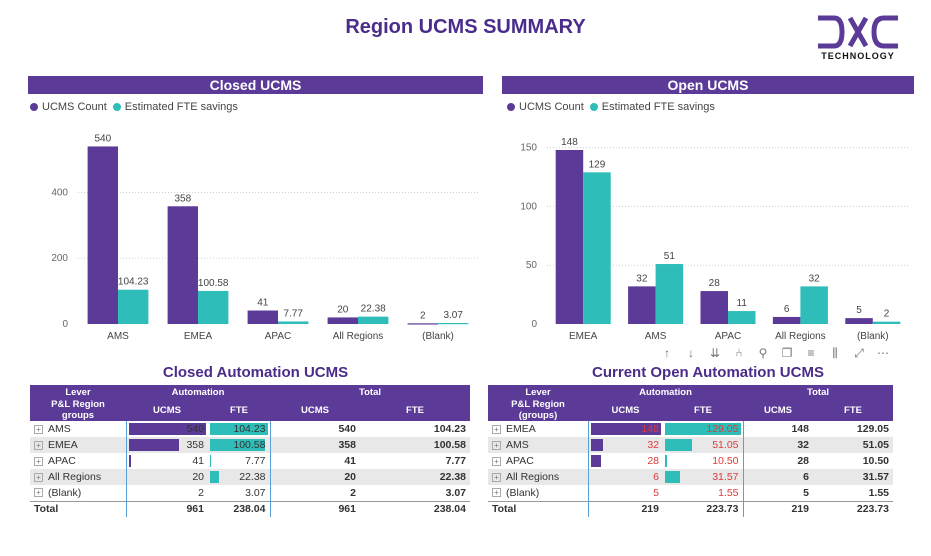  I want to click on table-row: + All Regions 6 31.57 6 31.57, so click(690, 477).